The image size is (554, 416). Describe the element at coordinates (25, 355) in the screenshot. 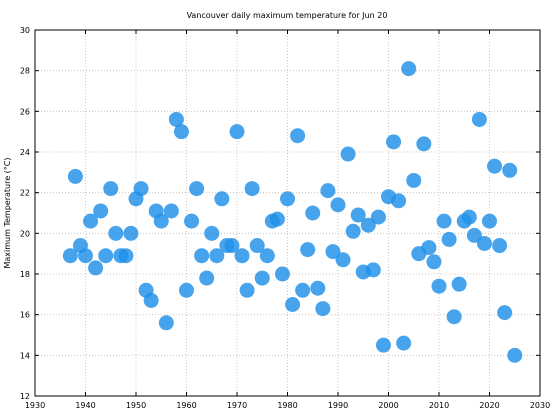

I see `y-tick-label: 14` at that location.